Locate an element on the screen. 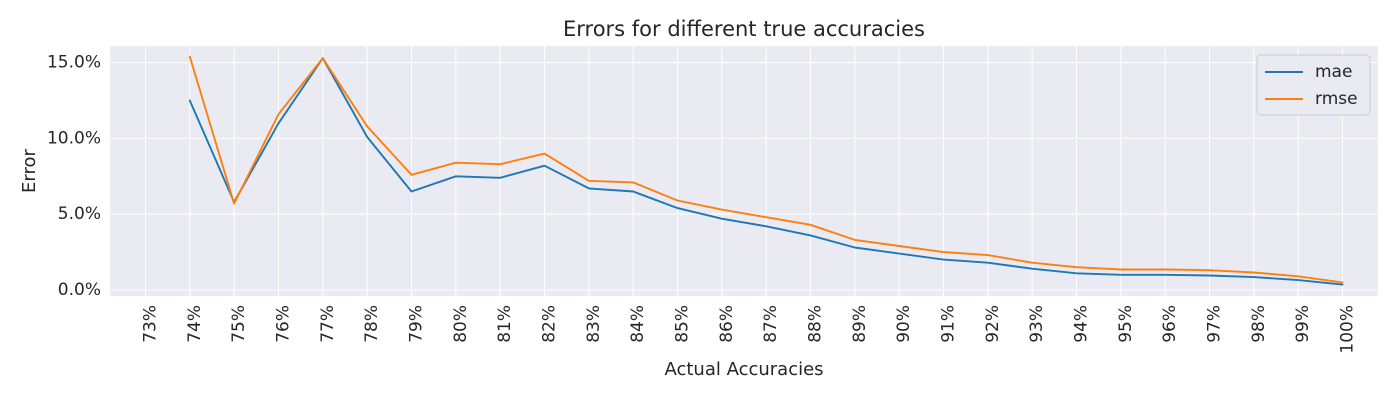 The height and width of the screenshot is (400, 1400). x-tick-label: 95% is located at coordinates (1126, 324).